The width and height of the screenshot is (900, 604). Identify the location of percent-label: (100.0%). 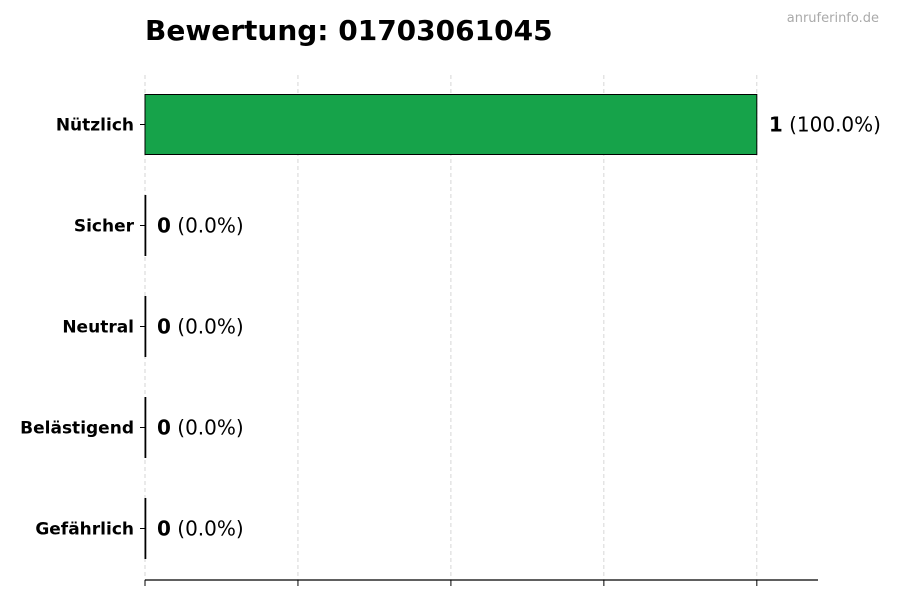
(832, 125).